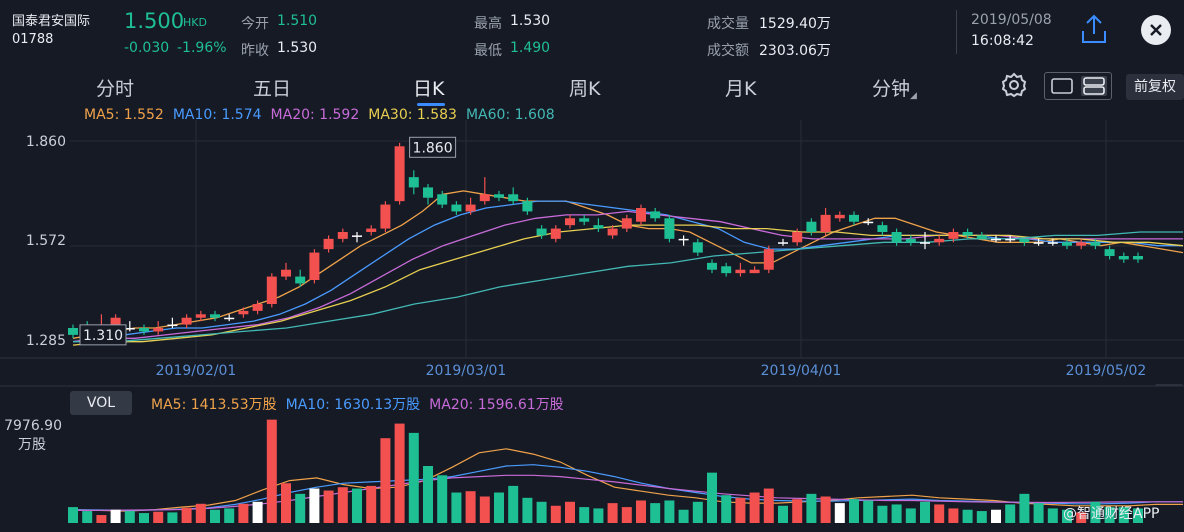  What do you see at coordinates (466, 371) in the screenshot?
I see `date-axis-label: 2019/03/01` at bounding box center [466, 371].